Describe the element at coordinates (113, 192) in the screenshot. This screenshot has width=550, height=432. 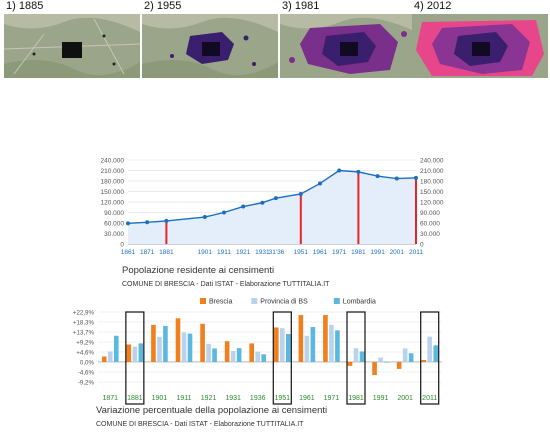
I see `y-tick-label: 150.000` at that location.